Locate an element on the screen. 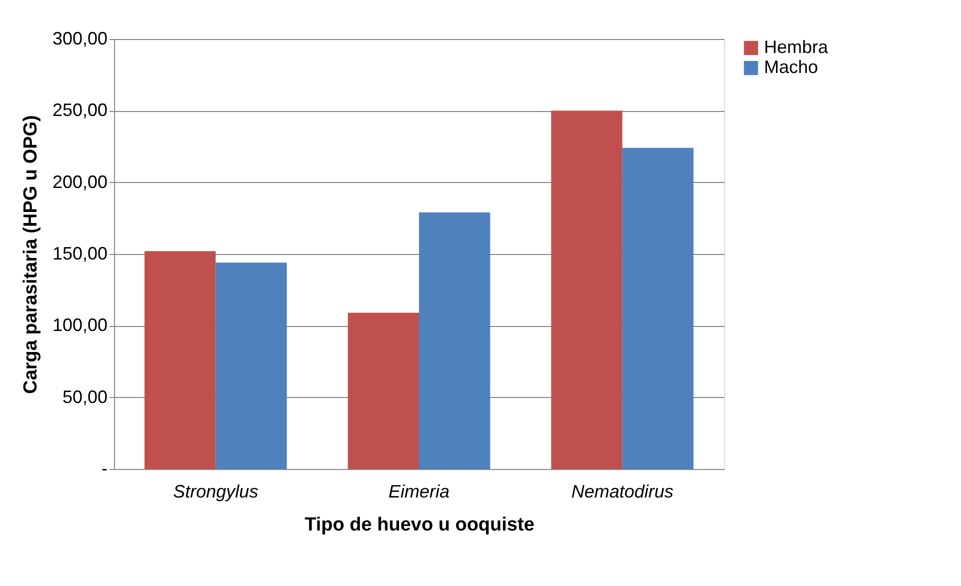  y-tick-label: - is located at coordinates (105, 468).